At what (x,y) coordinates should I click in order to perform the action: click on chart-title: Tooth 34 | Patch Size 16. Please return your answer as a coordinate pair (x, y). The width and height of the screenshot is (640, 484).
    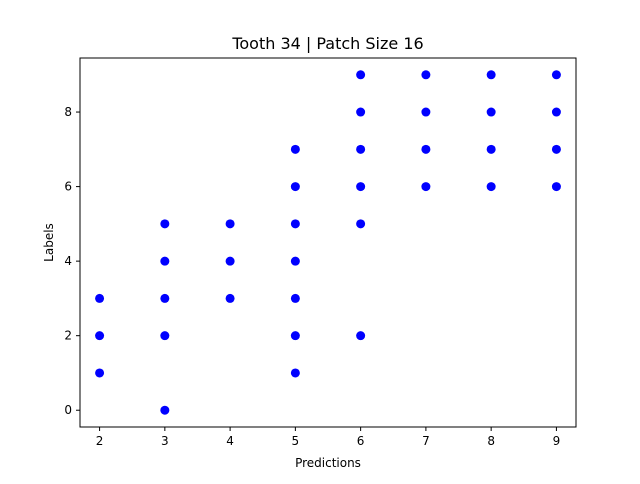
    Looking at the image, I should click on (327, 43).